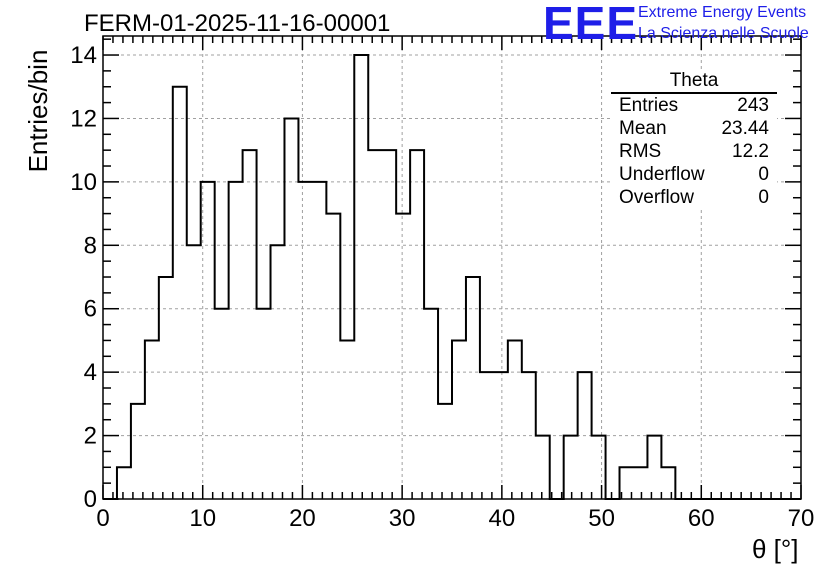  What do you see at coordinates (745, 128) in the screenshot?
I see `stats-value: 23.44` at bounding box center [745, 128].